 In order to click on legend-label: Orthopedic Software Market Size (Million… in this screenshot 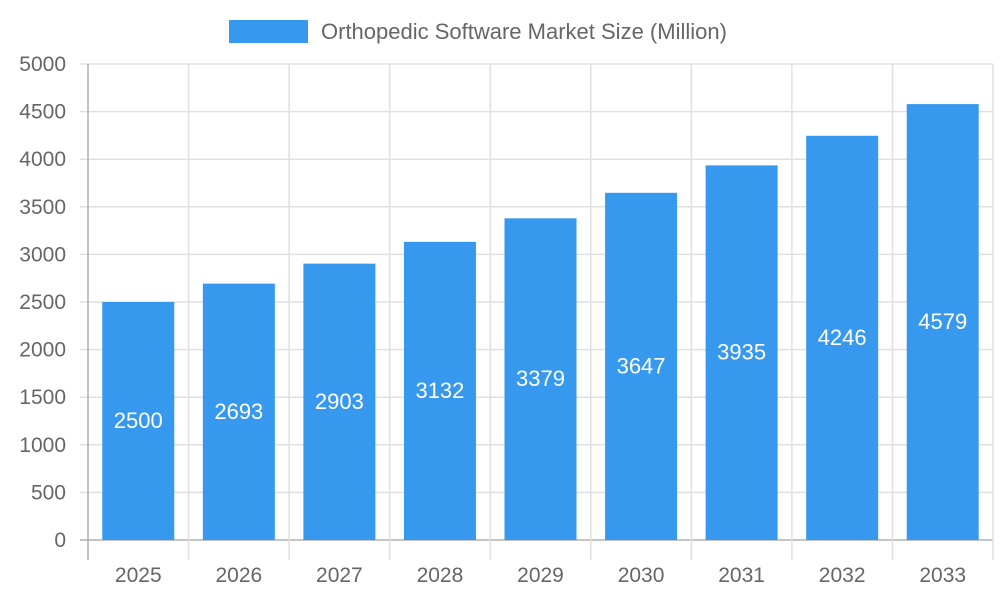, I will do `click(524, 31)`.